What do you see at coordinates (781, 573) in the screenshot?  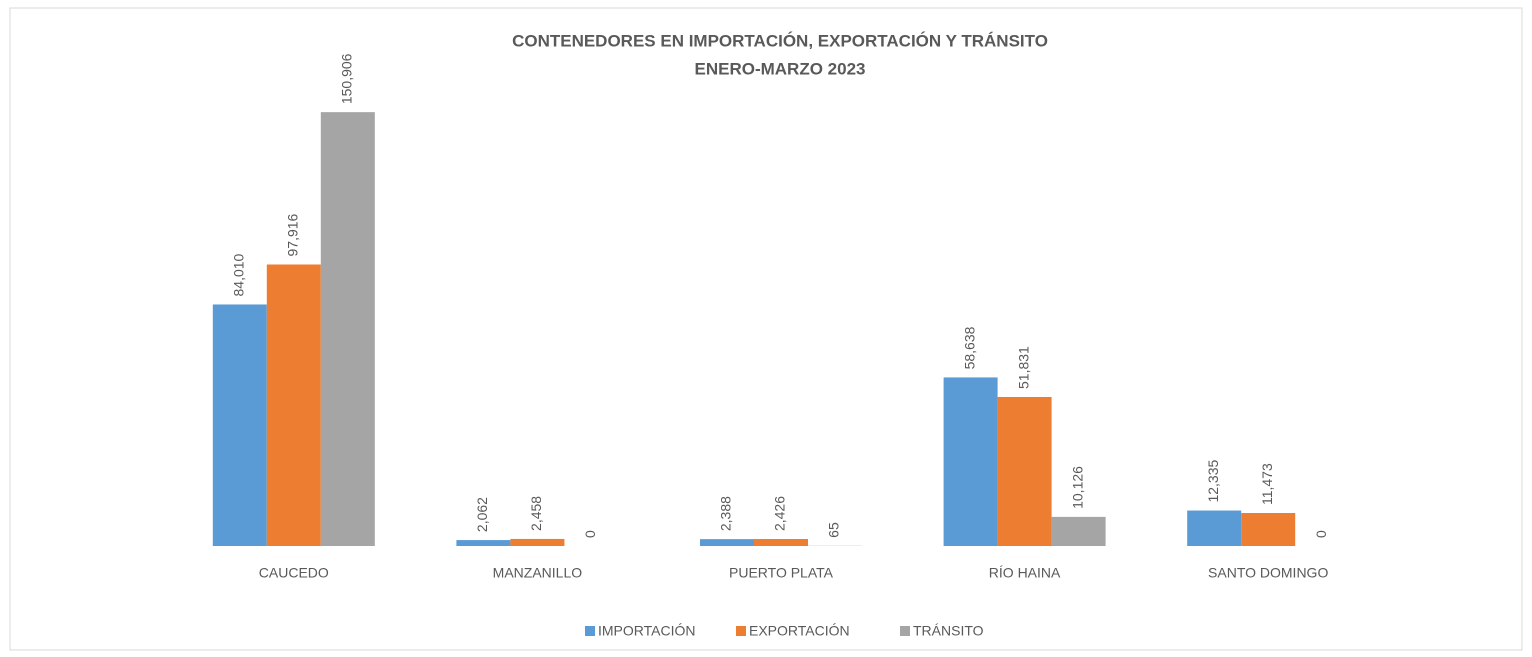 I see `x-tick-label: PUERTO PLATA` at bounding box center [781, 573].